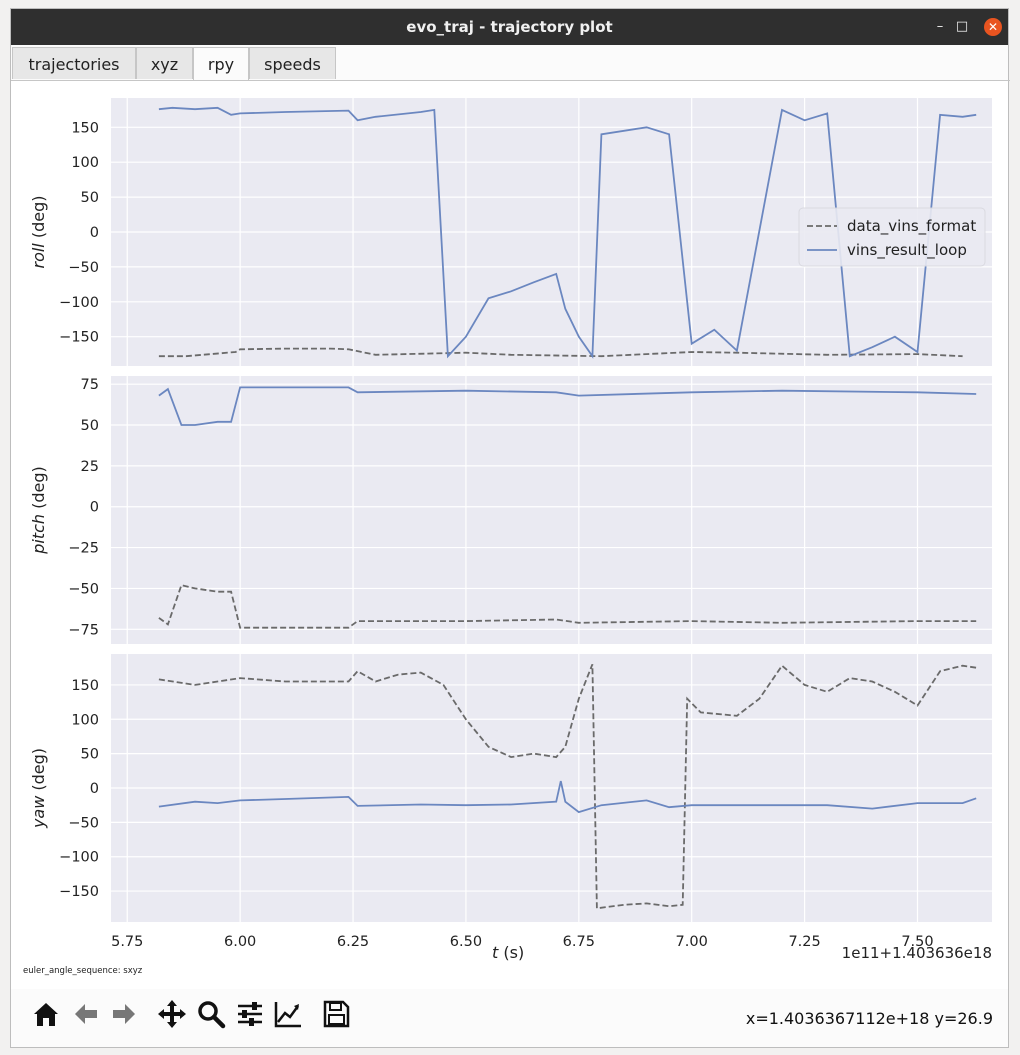  What do you see at coordinates (46, 1014) in the screenshot?
I see `home-icon` at bounding box center [46, 1014].